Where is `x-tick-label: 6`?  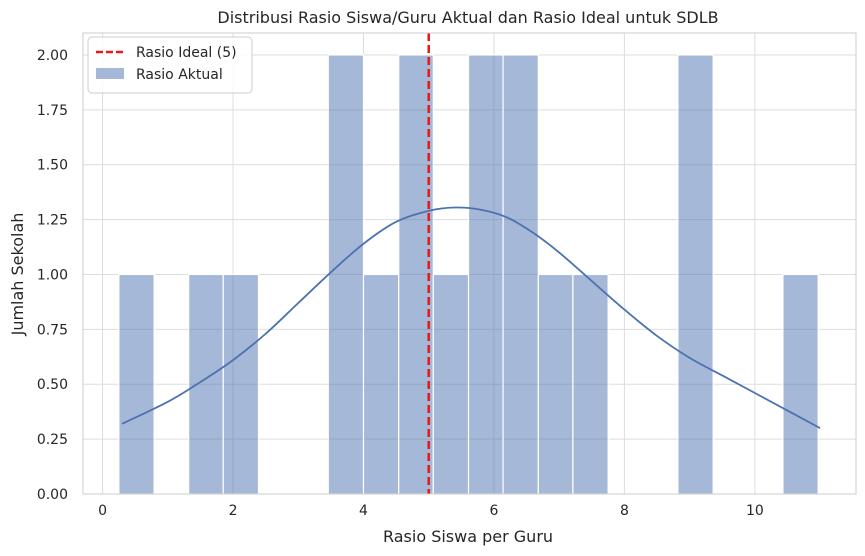
x-tick-label: 6 is located at coordinates (494, 511).